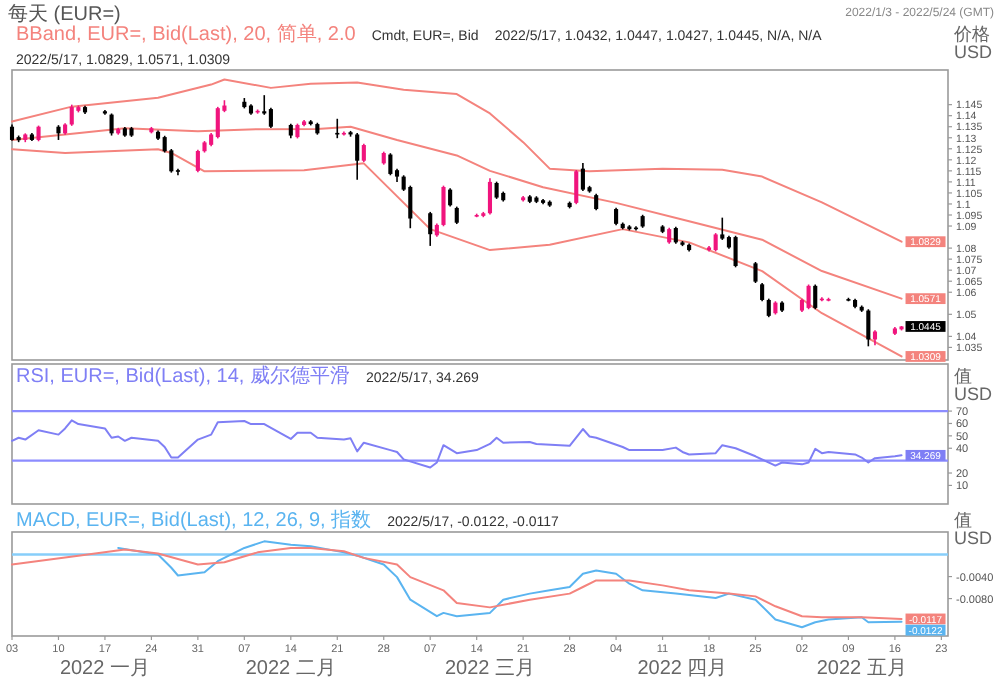  I want to click on y-axis-title: 价格 USD, so click(974, 43).